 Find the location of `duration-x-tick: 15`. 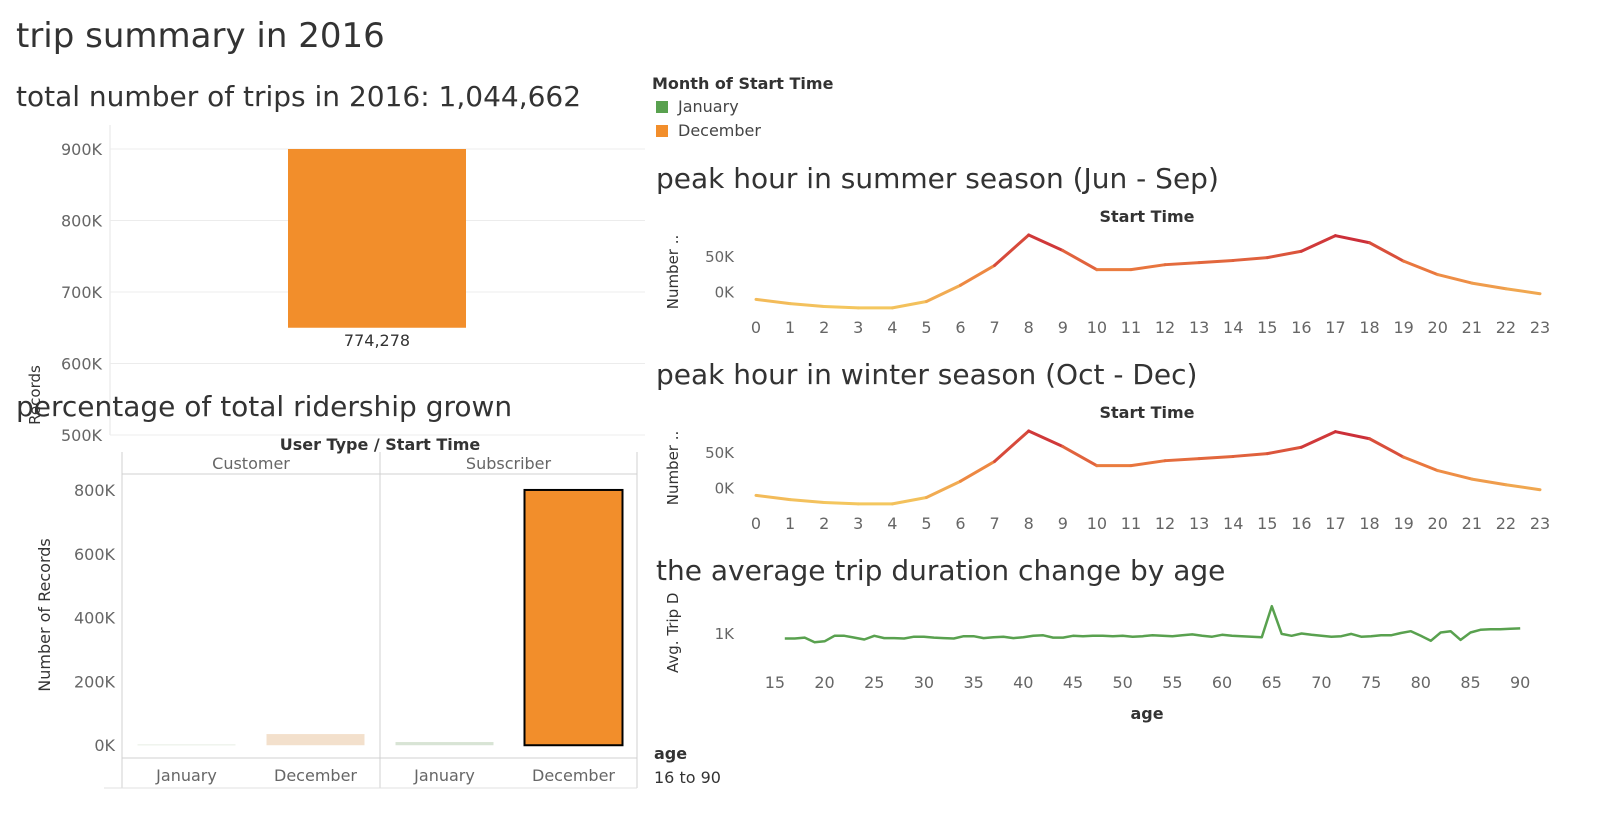

duration-x-tick: 15 is located at coordinates (775, 682).